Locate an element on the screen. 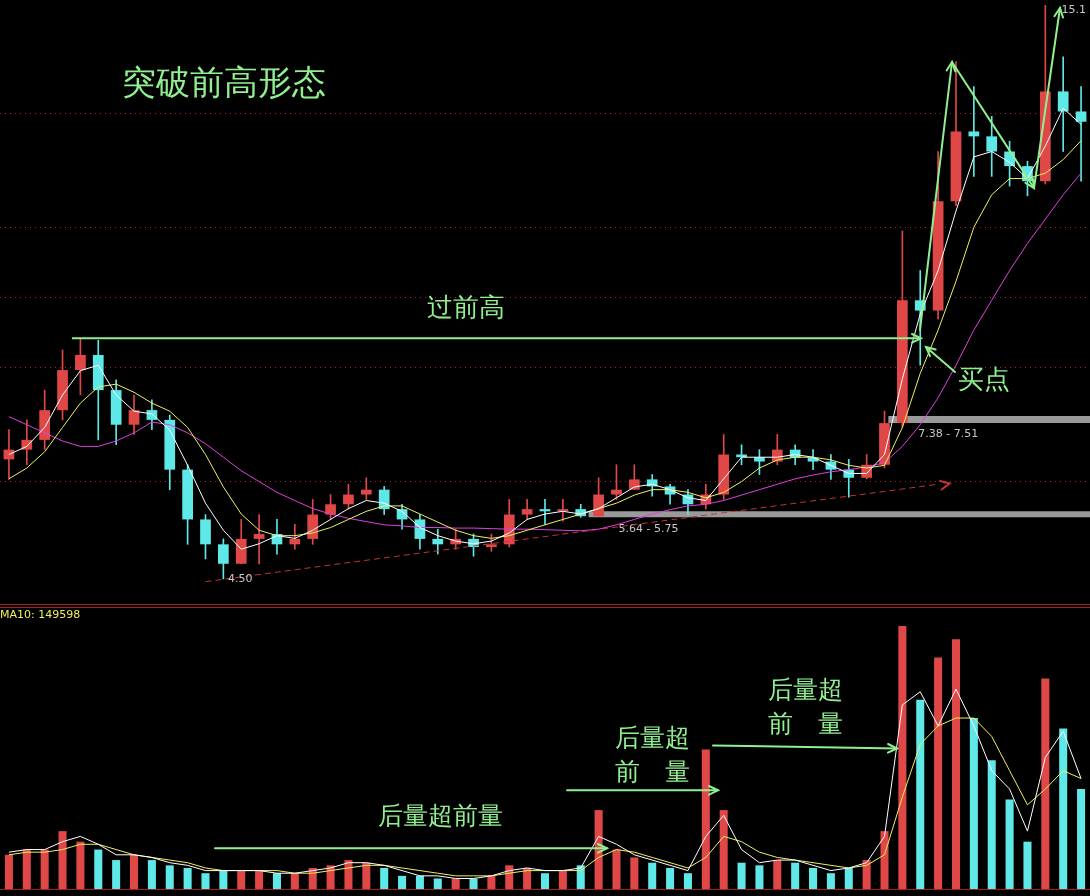 The height and width of the screenshot is (896, 1090). ref-line-label: 过前高 is located at coordinates (466, 307).